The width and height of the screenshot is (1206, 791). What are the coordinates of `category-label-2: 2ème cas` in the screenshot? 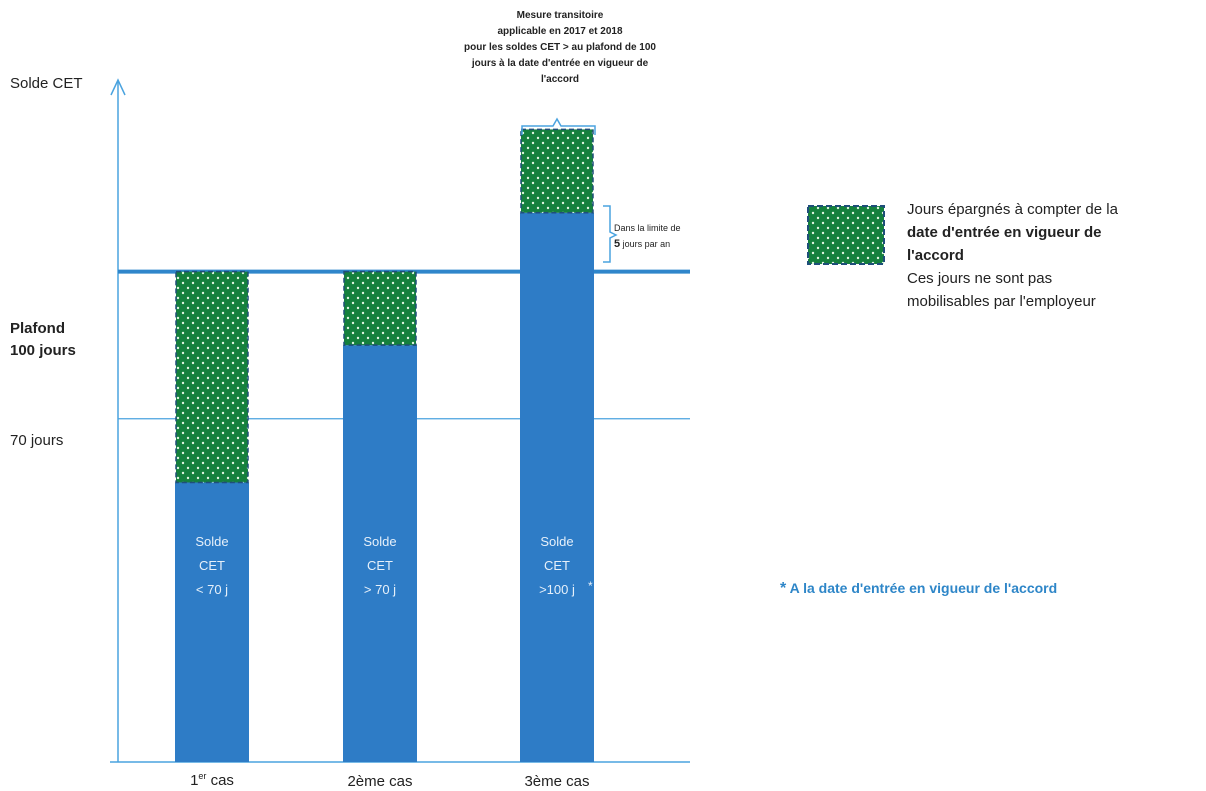 It's located at (379, 781).